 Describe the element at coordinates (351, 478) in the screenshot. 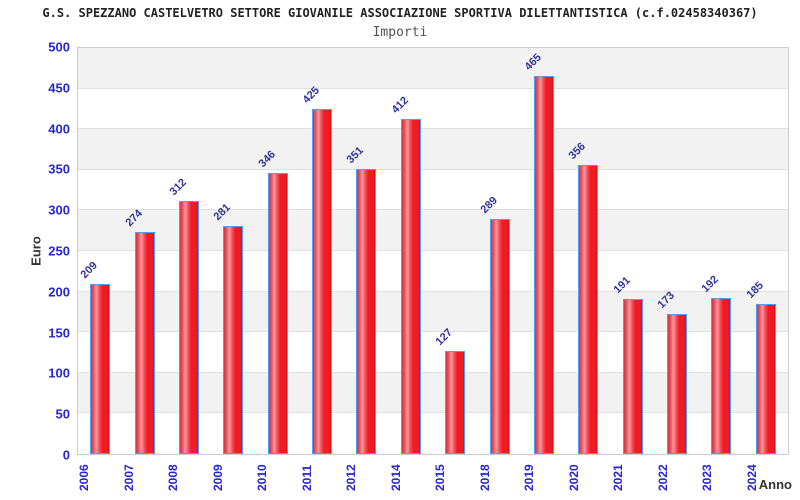

I see `x-tick-label: 2012` at that location.